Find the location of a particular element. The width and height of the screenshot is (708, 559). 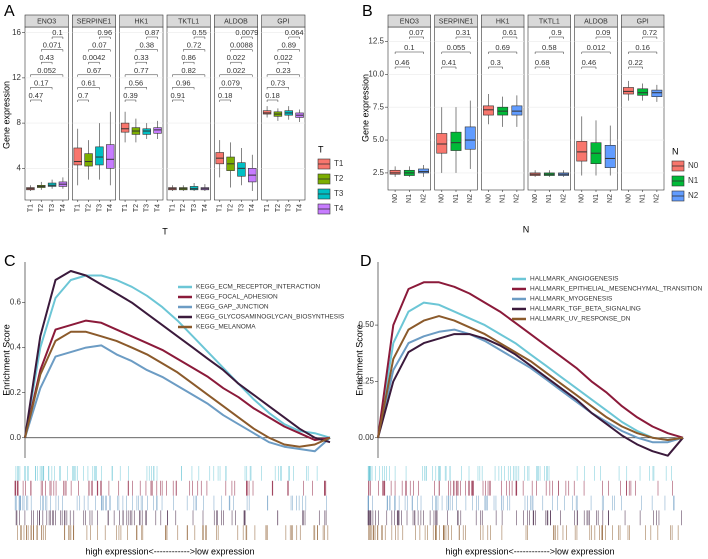

y-tick-label: 0.4 is located at coordinates (16, 347).